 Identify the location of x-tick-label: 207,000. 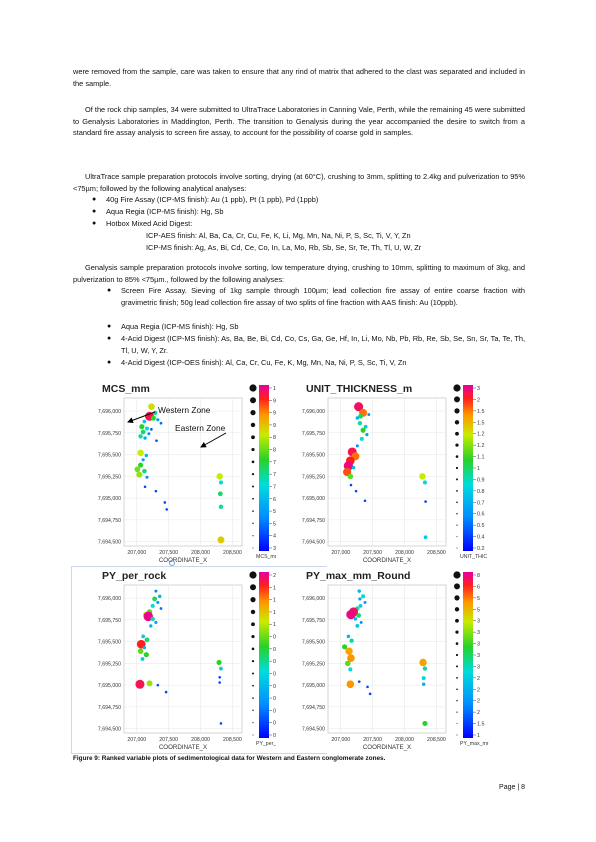
(340, 553).